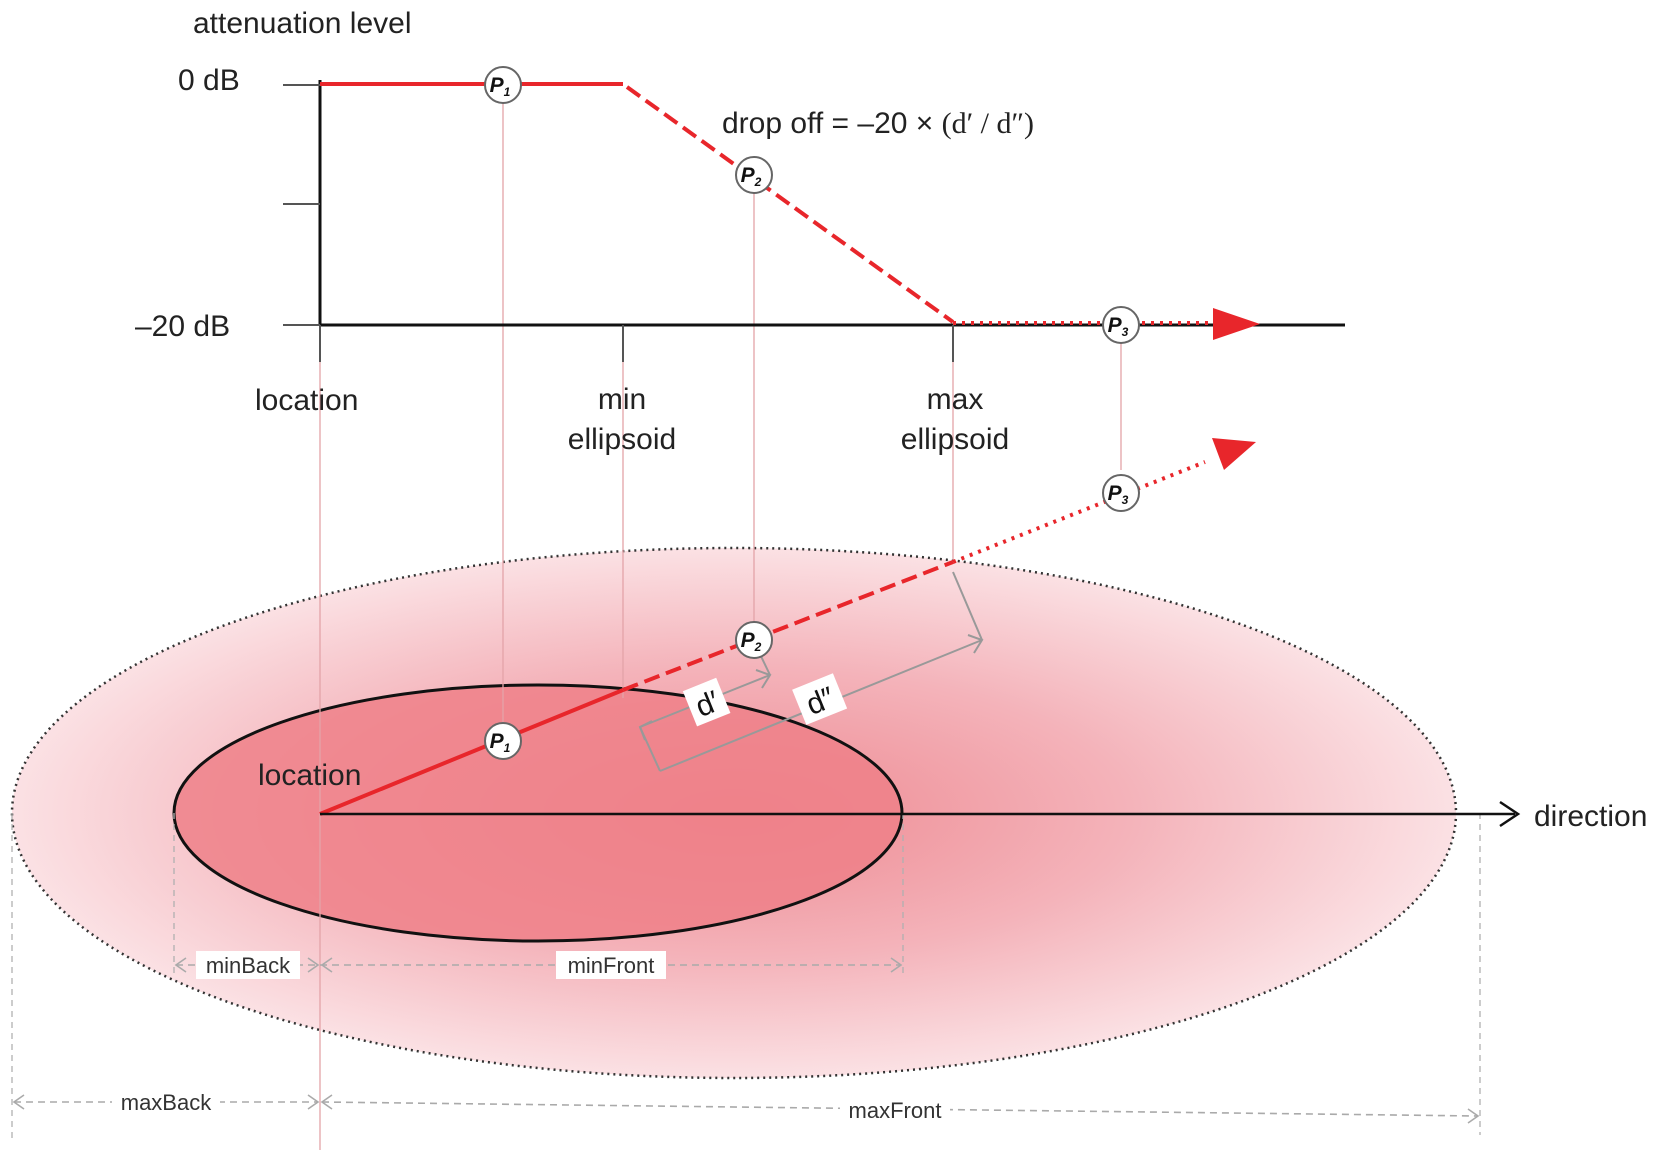  I want to click on drop-off-formula: drop off = –20 × (d′ / d″), so click(878, 123).